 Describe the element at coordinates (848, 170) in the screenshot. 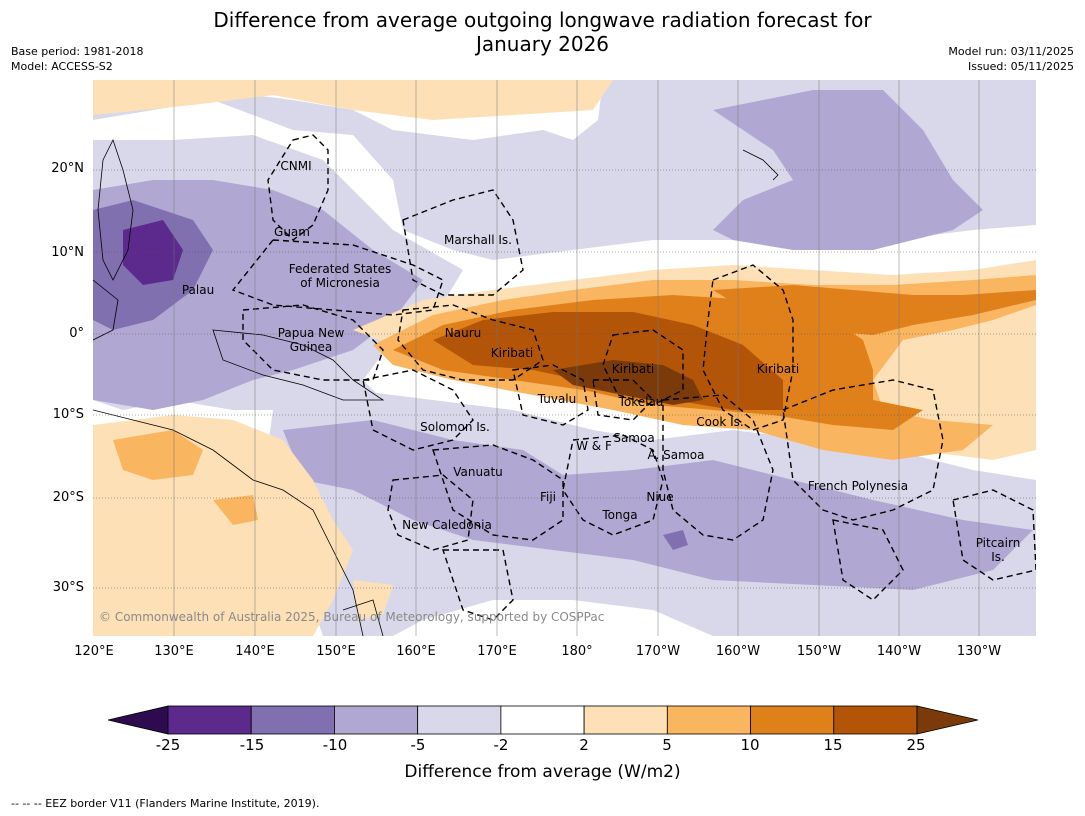

I see `anomaly-medium-purple-north` at that location.